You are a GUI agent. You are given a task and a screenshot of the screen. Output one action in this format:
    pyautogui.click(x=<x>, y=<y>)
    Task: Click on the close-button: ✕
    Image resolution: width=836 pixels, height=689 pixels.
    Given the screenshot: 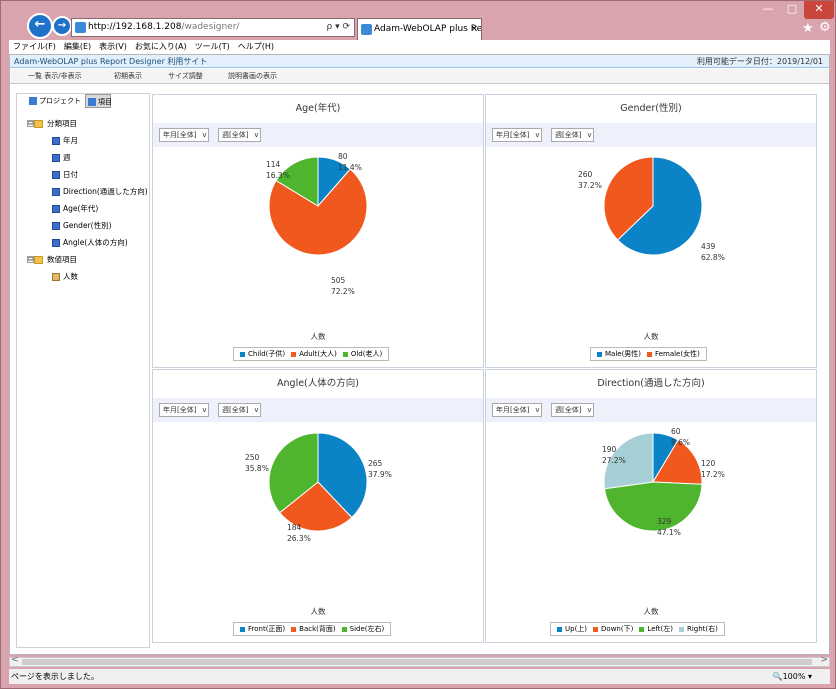 What is the action you would take?
    pyautogui.click(x=819, y=10)
    